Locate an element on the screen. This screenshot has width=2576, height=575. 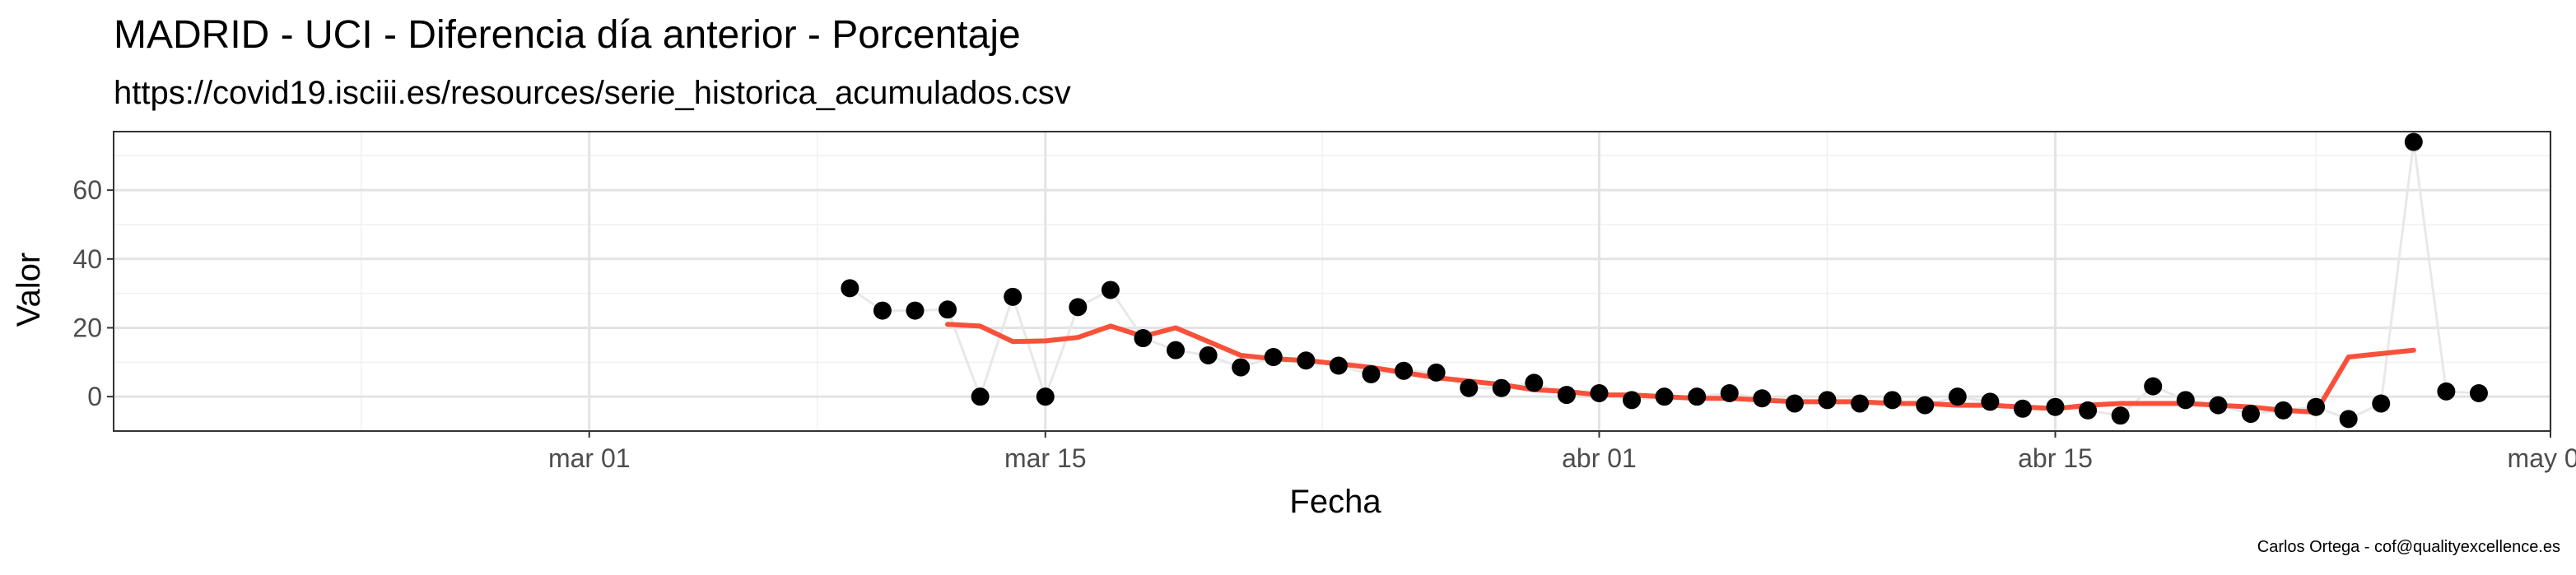
x-tick-label: may 01 is located at coordinates (2542, 458).